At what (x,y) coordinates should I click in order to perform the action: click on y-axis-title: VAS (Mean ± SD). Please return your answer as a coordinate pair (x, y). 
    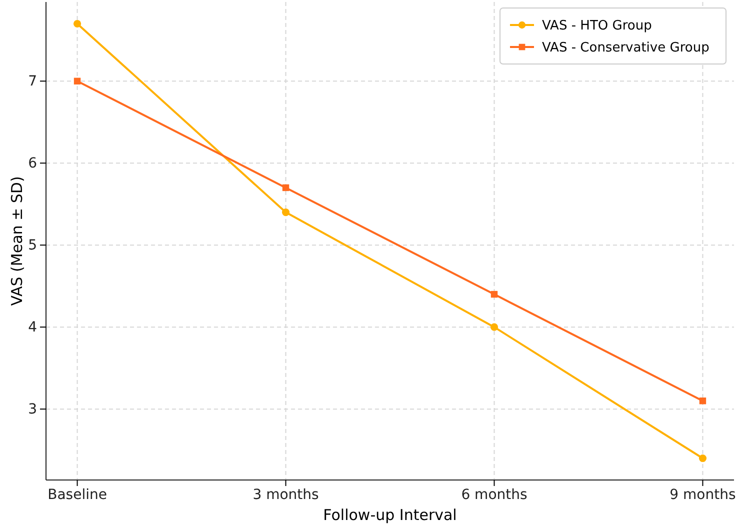
    Looking at the image, I should click on (17, 241).